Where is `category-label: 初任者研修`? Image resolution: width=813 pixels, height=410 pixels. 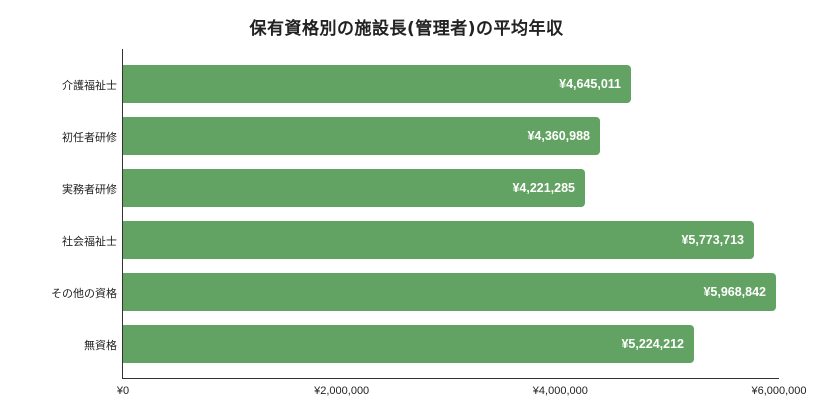
category-label: 初任者研修 is located at coordinates (89, 137).